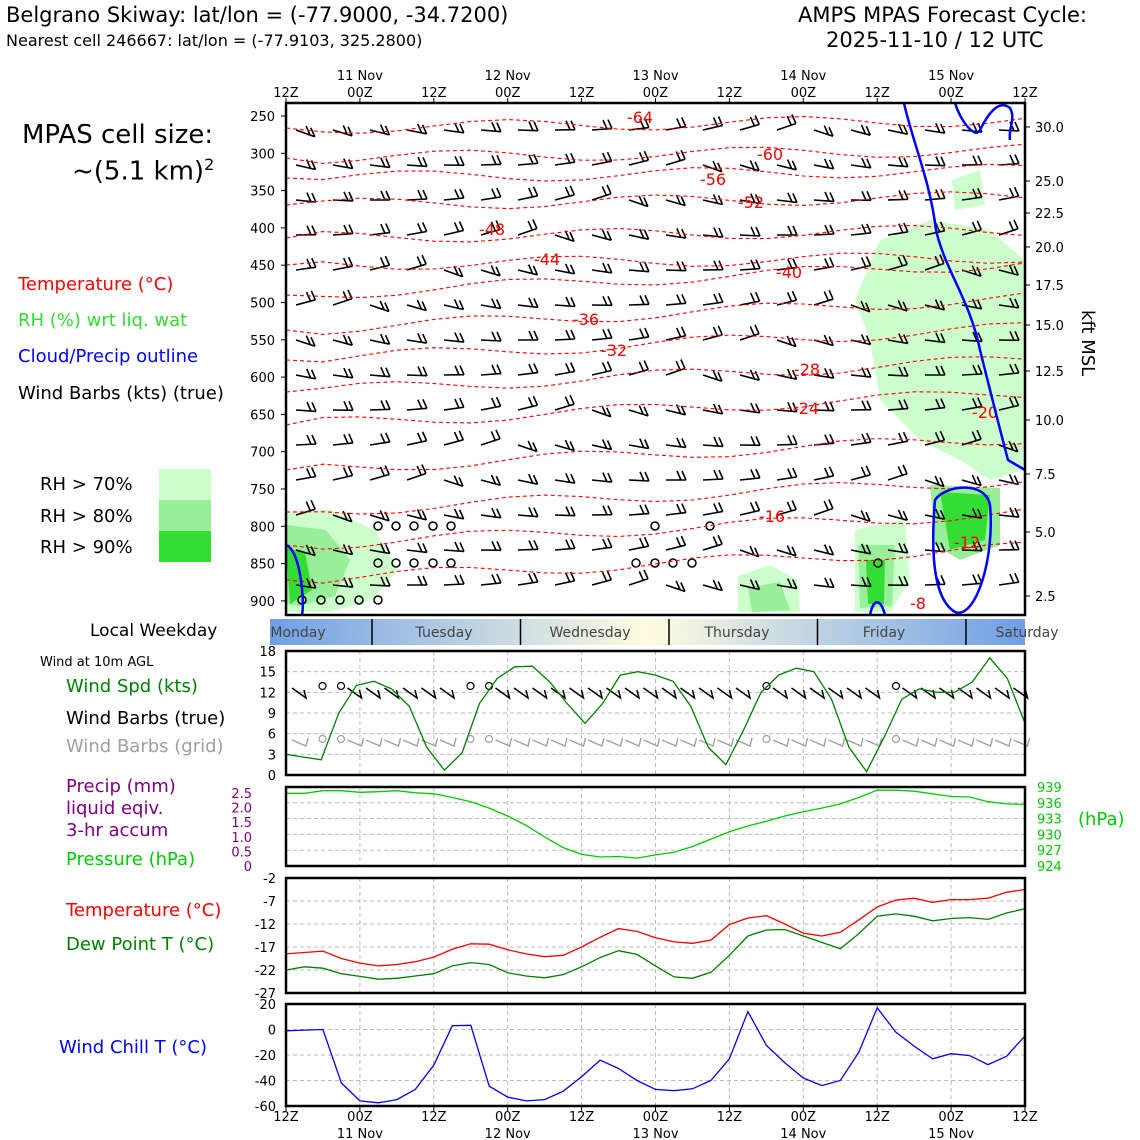 The image size is (1140, 1140). I want to click on legend-rh70: RH > 70%, so click(86, 484).